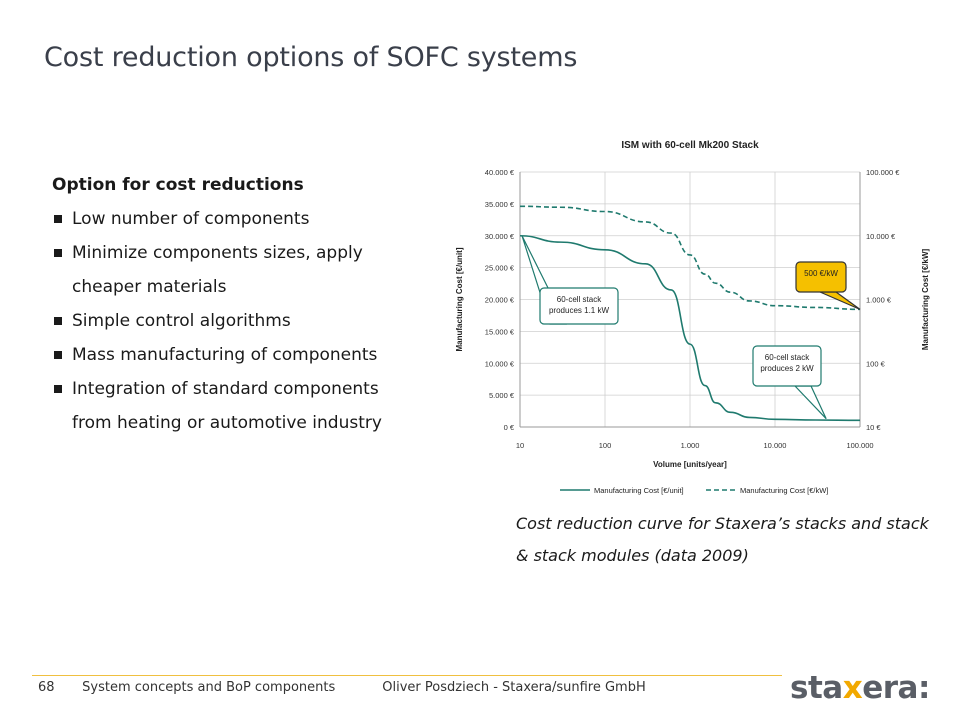  Describe the element at coordinates (881, 236) in the screenshot. I see `y-tick-label-right: 10.000 €` at that location.